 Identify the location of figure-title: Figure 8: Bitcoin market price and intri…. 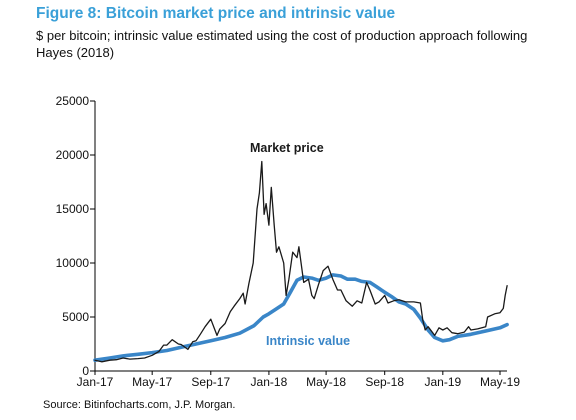
(216, 13).